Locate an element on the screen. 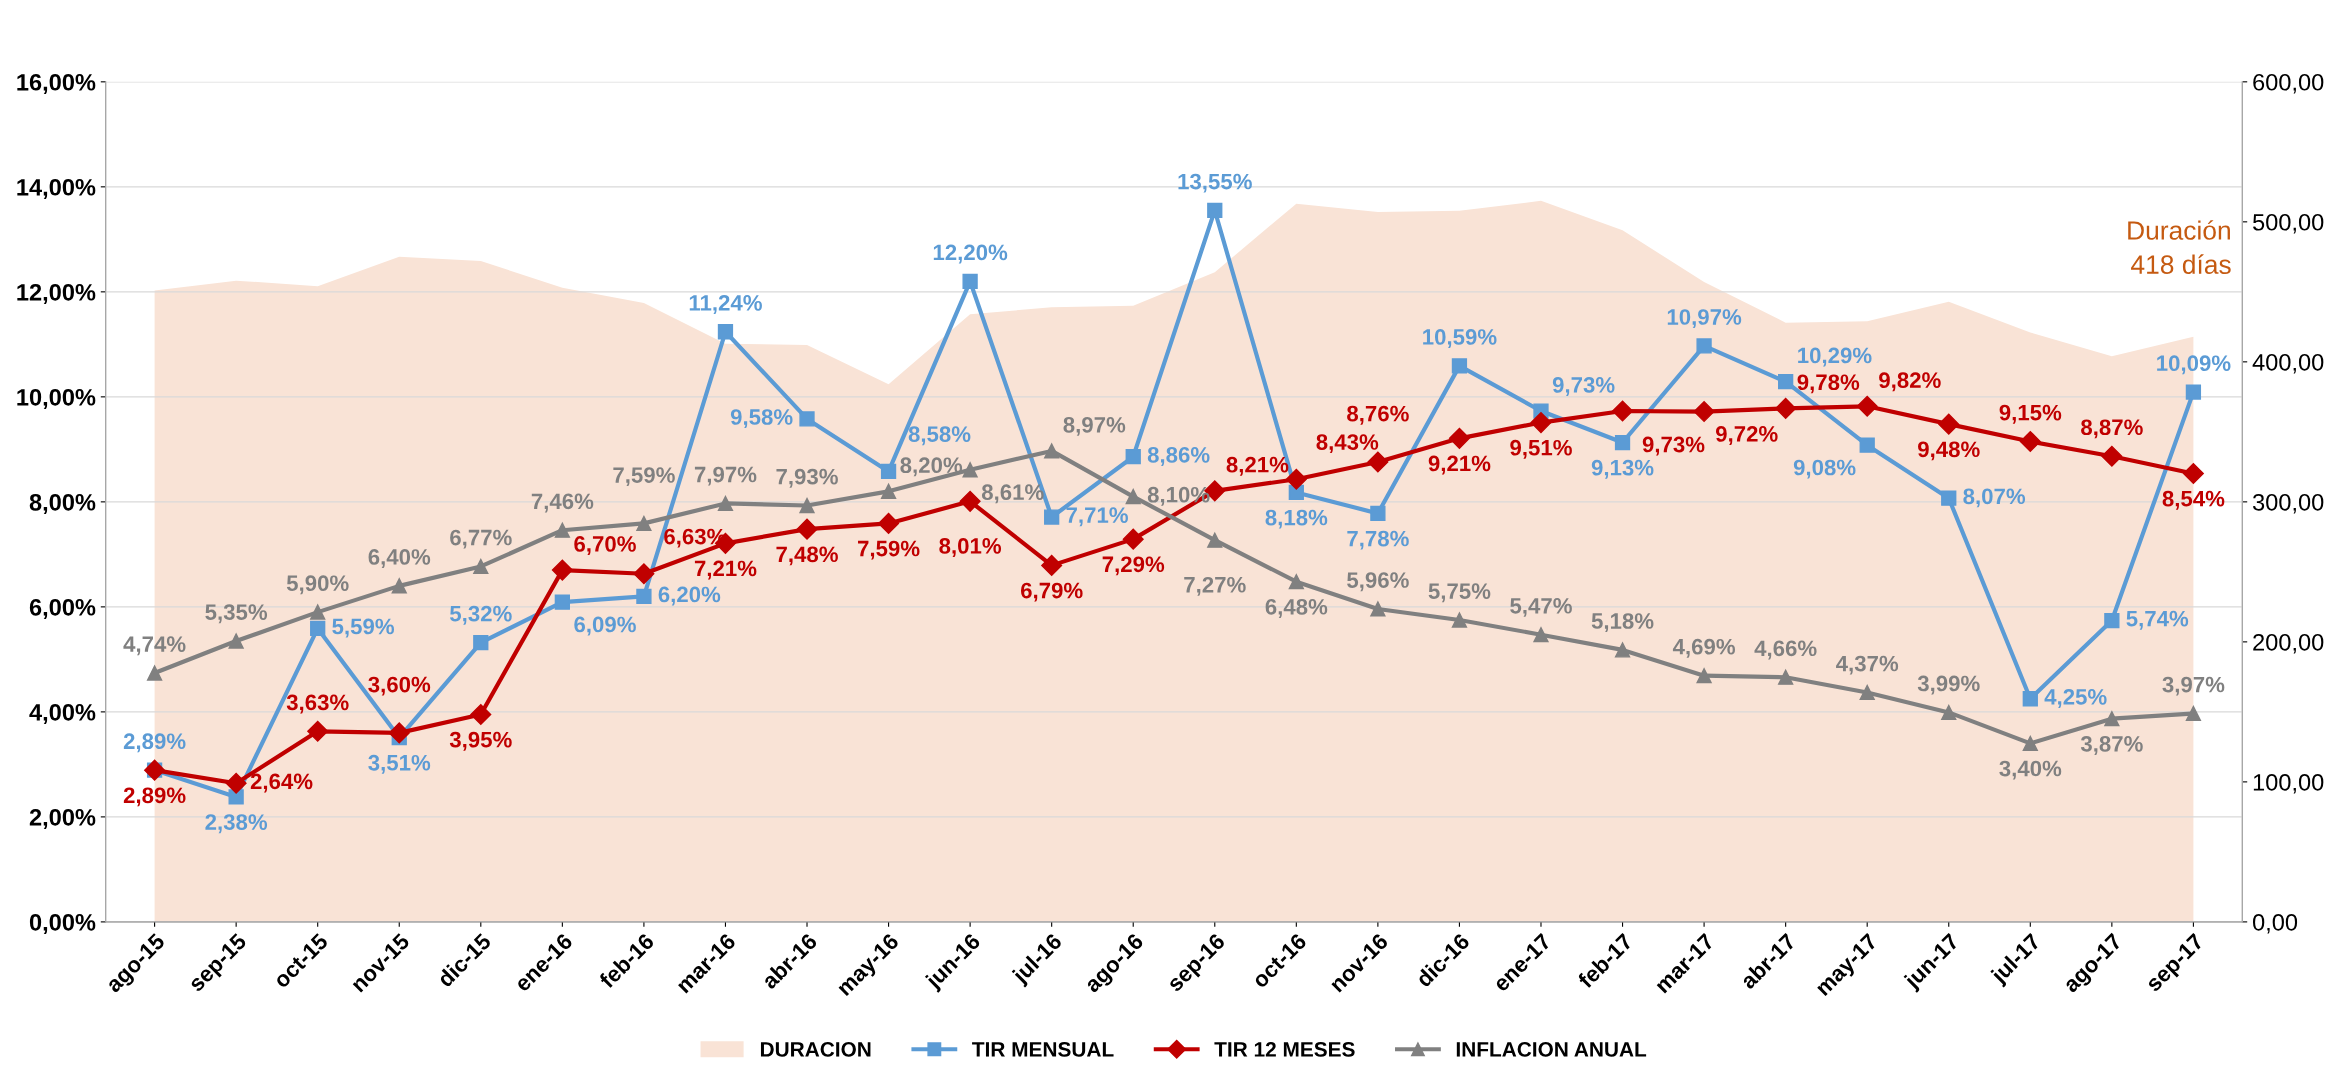 The width and height of the screenshot is (2348, 1091). y2-tick-label: 100,00 is located at coordinates (2288, 783).